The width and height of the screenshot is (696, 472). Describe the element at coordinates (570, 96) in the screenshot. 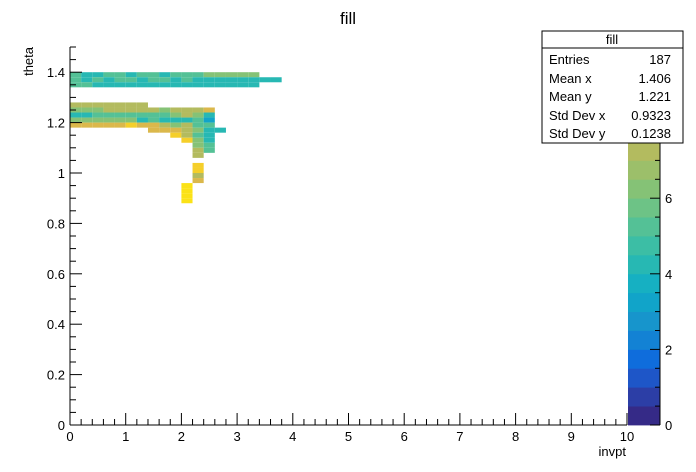

I see `stats-label: Mean y` at that location.